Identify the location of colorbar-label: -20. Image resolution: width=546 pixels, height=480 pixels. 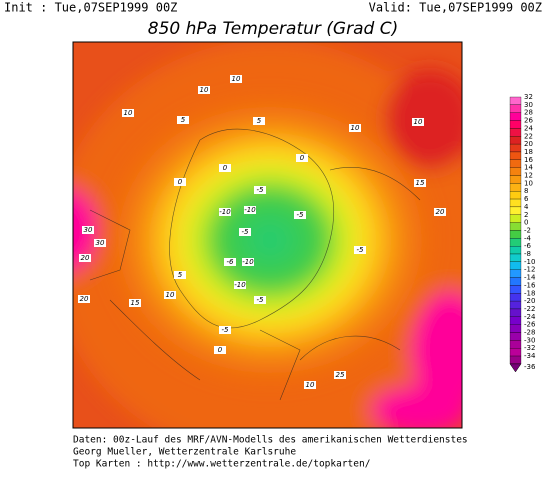
(529, 301).